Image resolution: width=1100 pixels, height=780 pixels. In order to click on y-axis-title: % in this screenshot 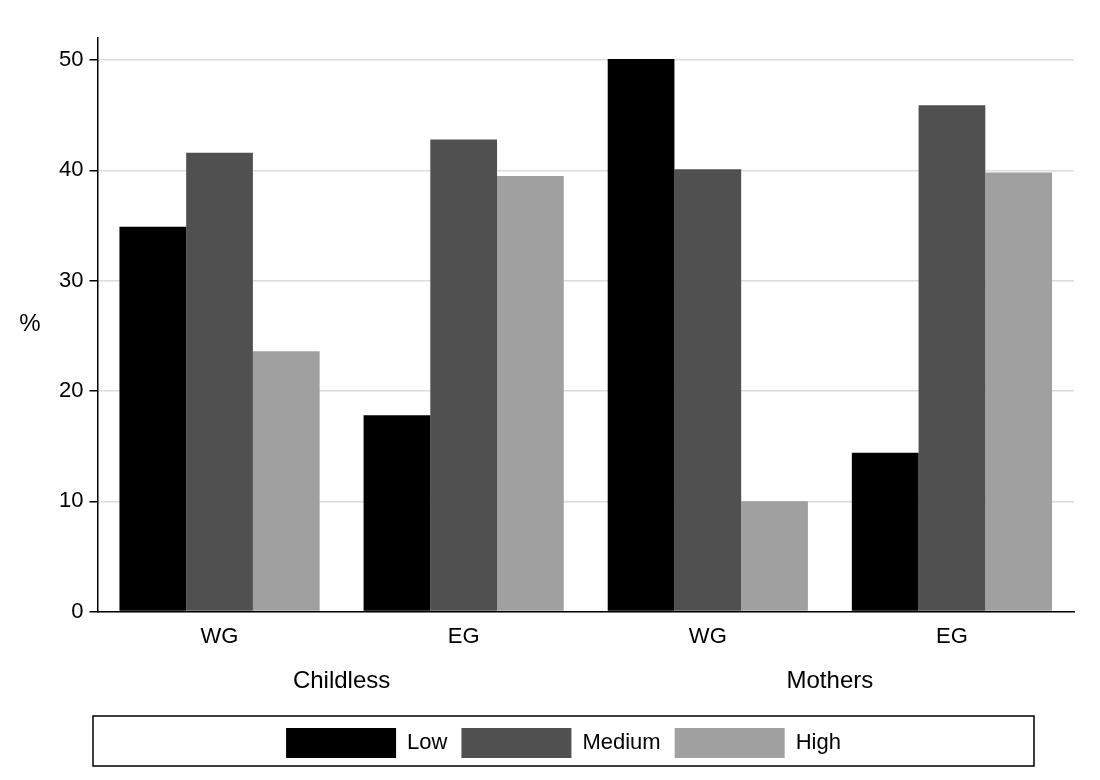, I will do `click(30, 323)`.